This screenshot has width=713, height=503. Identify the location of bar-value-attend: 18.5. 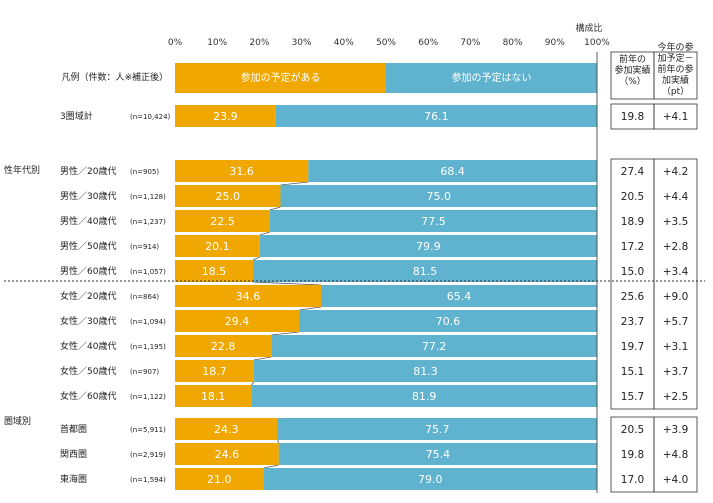
(214, 271).